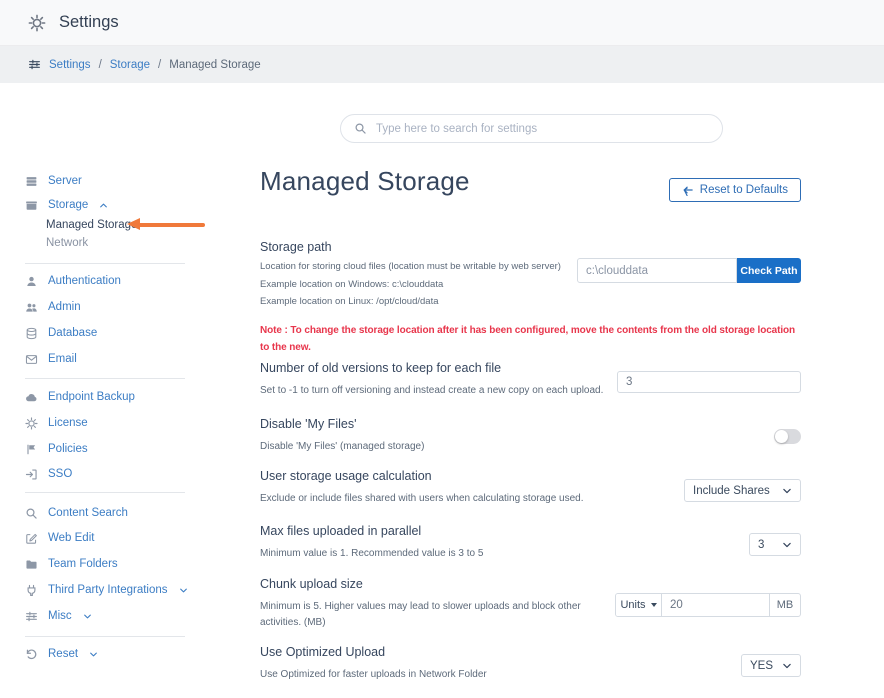  I want to click on sidebar-item-admin: Admin, so click(53, 307).